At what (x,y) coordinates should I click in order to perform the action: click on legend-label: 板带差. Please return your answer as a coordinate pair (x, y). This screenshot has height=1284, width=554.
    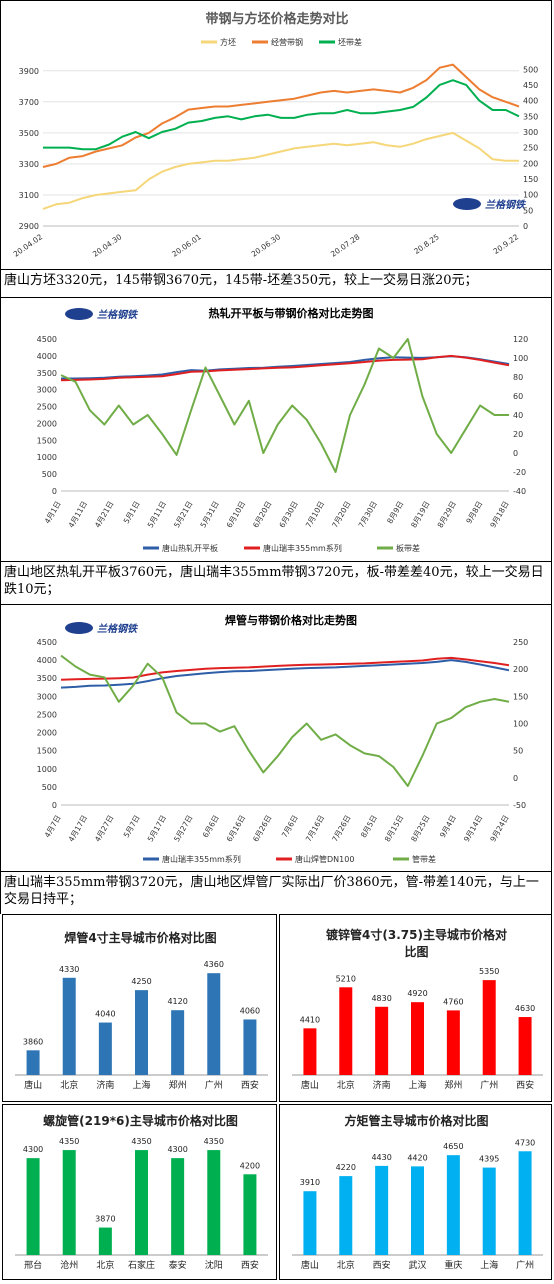
    Looking at the image, I should click on (408, 548).